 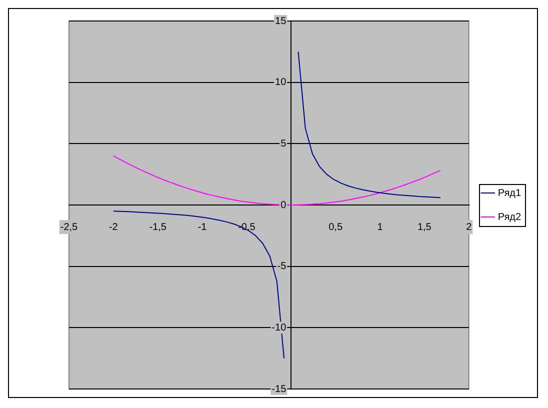 What do you see at coordinates (69, 227) in the screenshot?
I see `x-tick-label: -2,5` at bounding box center [69, 227].